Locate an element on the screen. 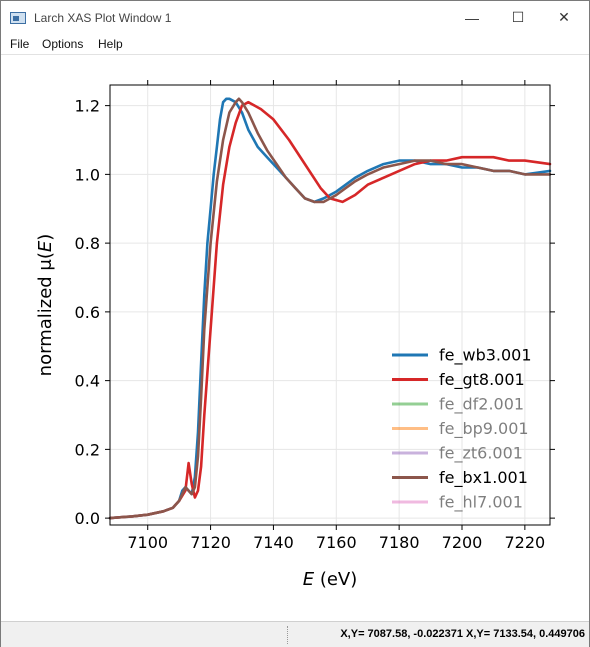 The width and height of the screenshot is (590, 647). x-tick-label: 7120 is located at coordinates (210, 542).